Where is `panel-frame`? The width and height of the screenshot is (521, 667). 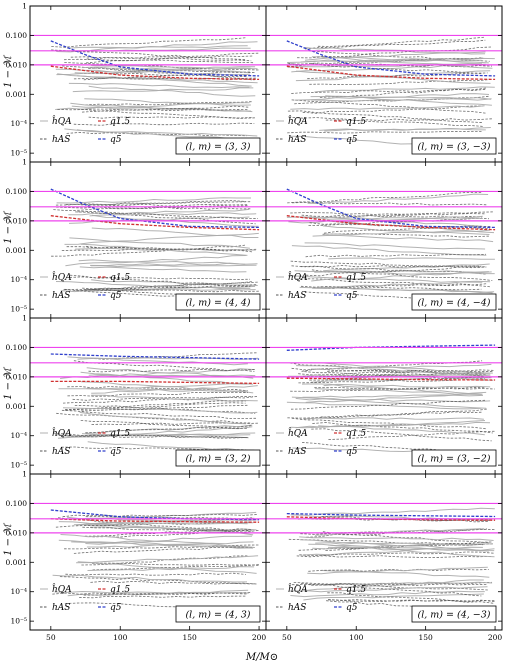
panel-frame is located at coordinates (384, 552).